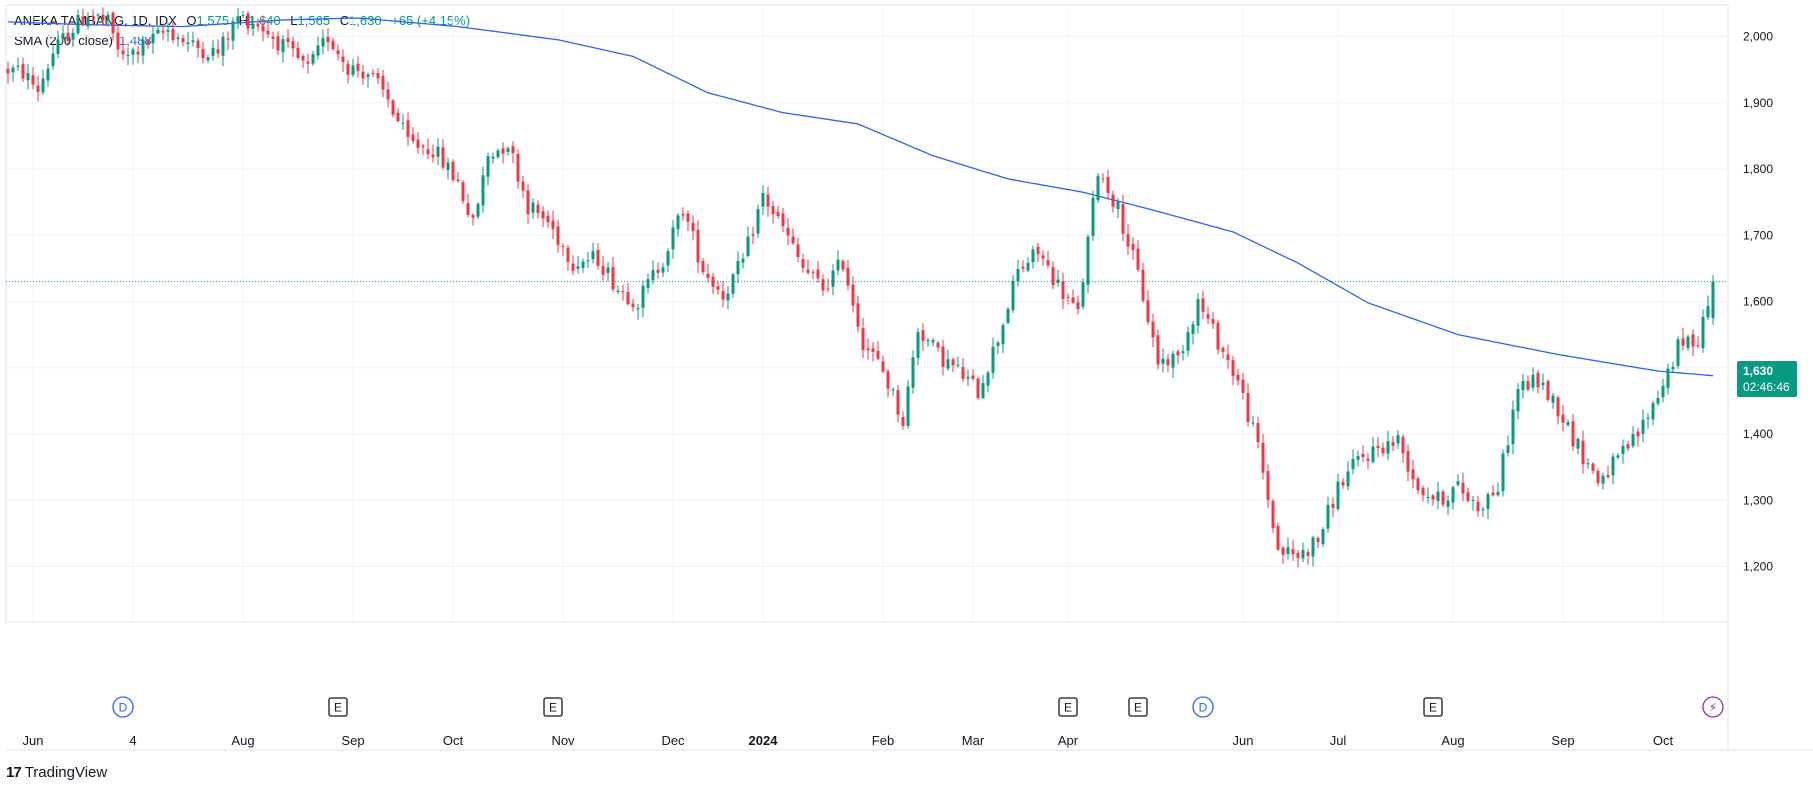  What do you see at coordinates (338, 708) in the screenshot?
I see `earnings-label: E` at bounding box center [338, 708].